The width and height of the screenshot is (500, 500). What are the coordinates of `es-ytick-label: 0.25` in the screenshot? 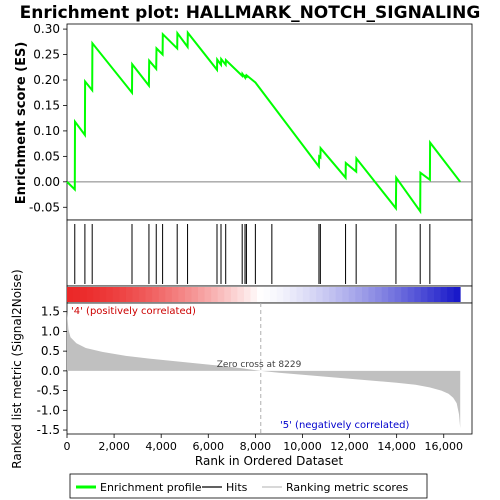 It's located at (46, 55).